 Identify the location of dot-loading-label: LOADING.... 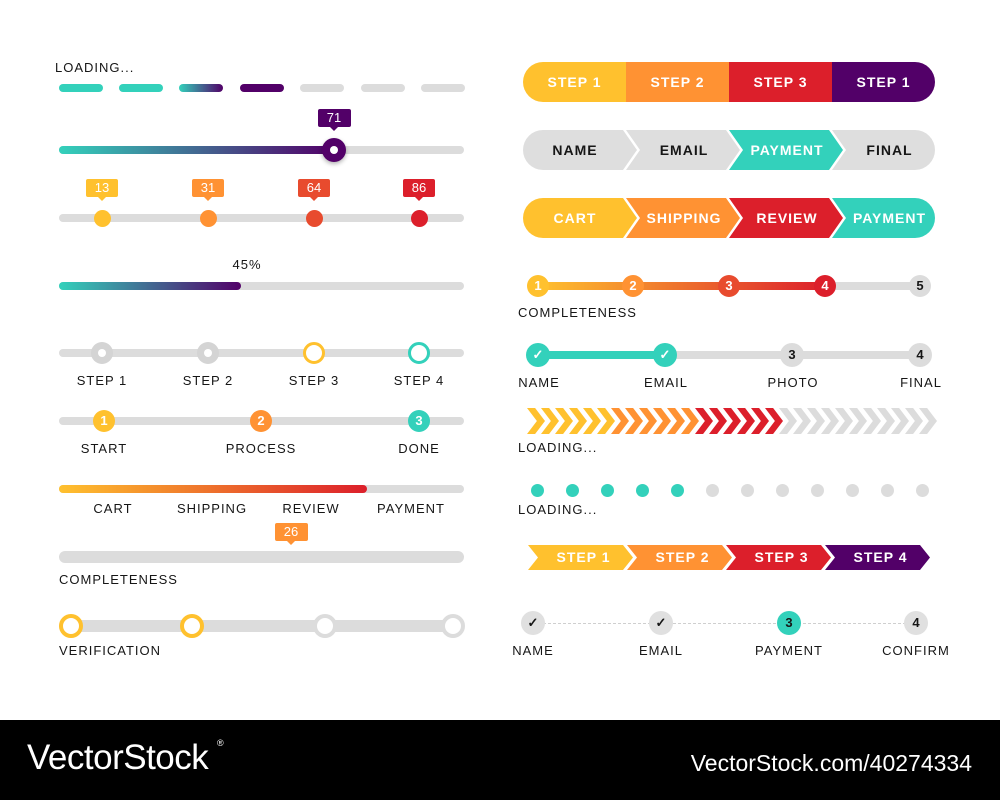
(558, 509).